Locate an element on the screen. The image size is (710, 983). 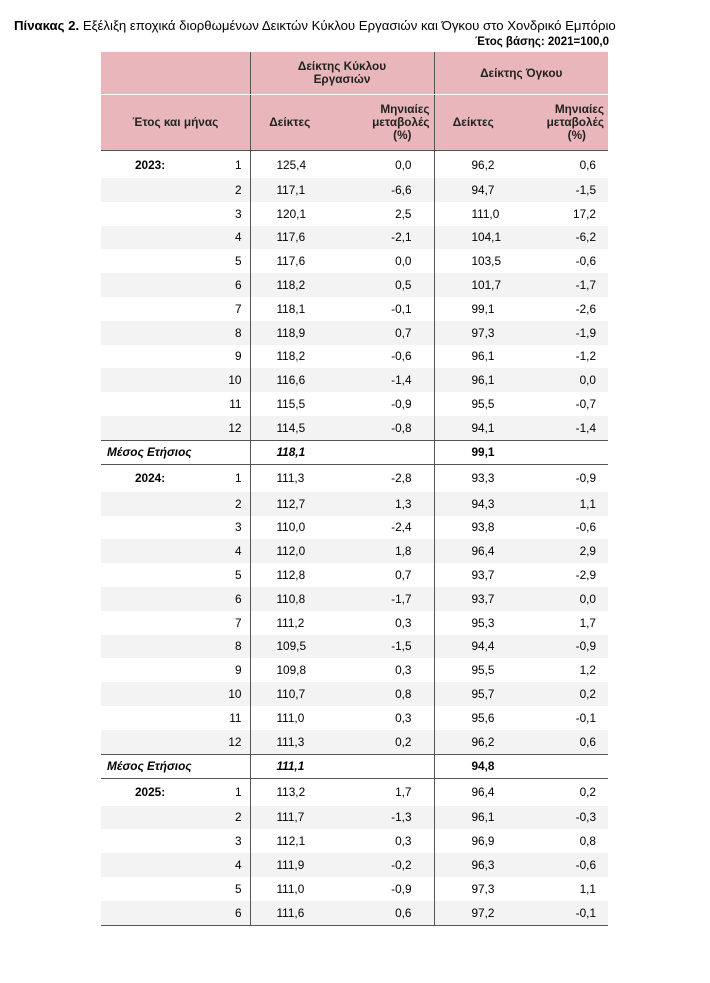
volume-index-cell: 95,3 is located at coordinates (472, 622).